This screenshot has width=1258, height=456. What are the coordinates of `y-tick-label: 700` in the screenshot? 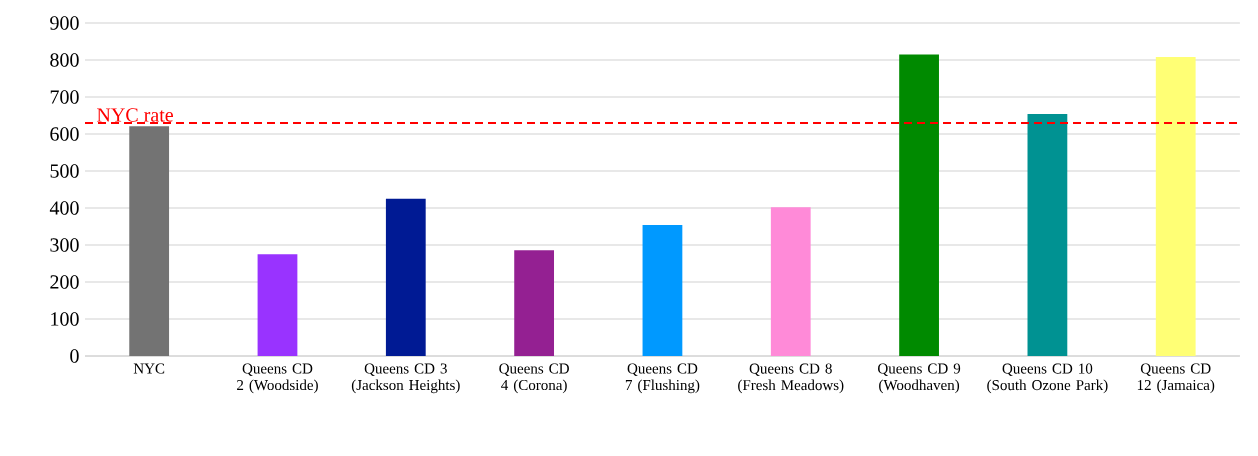 It's located at (64, 97).